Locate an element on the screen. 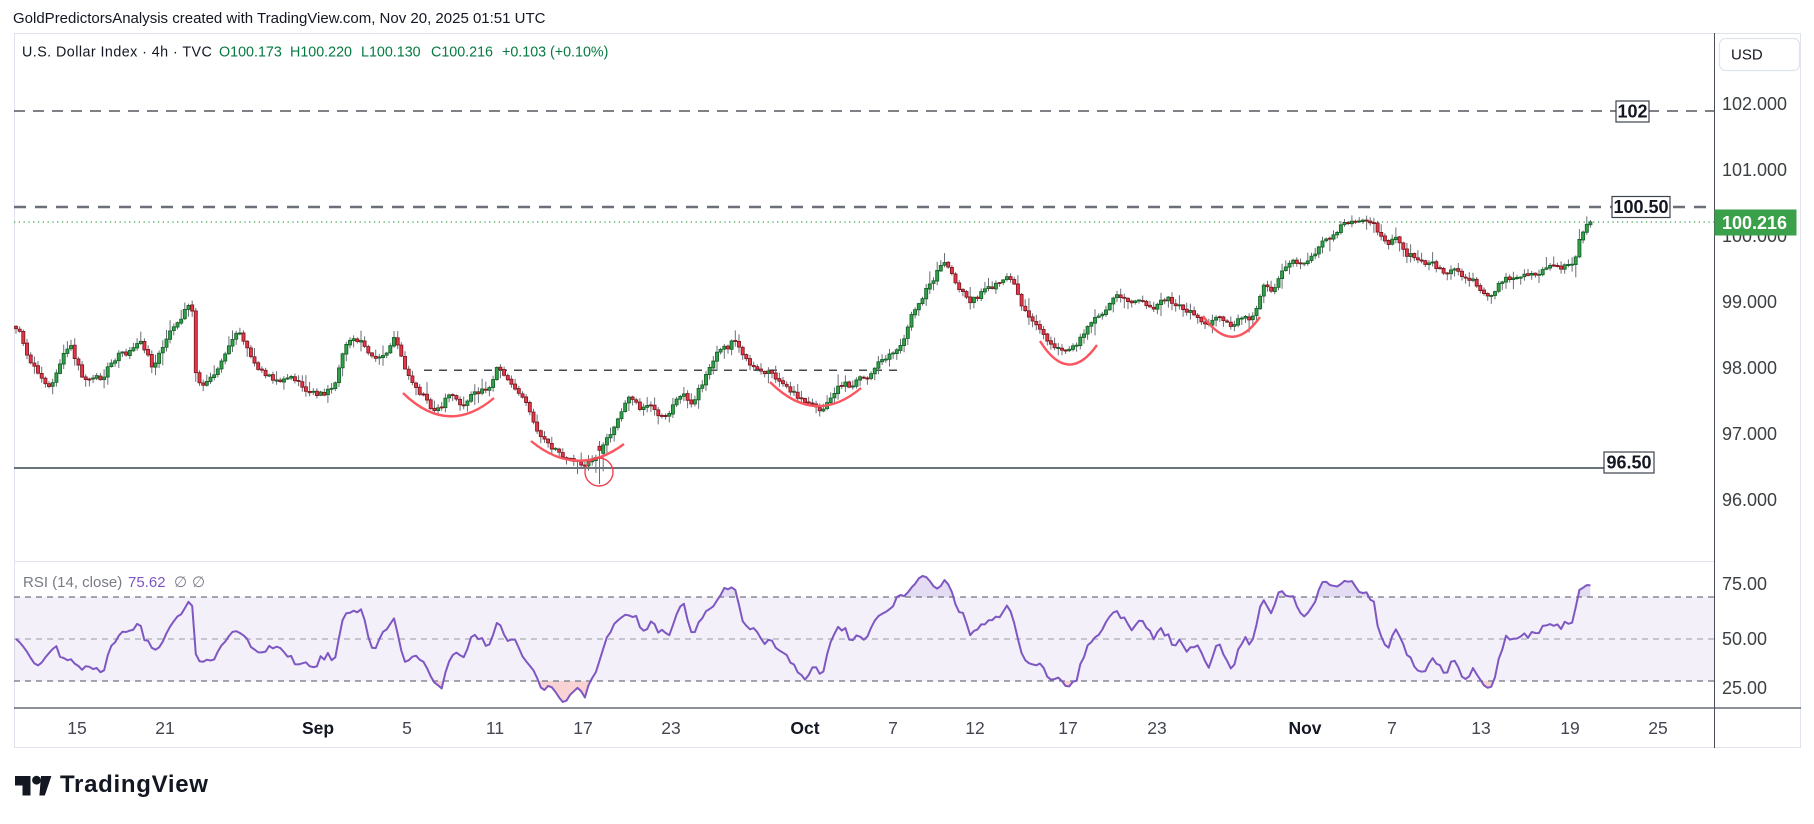 This screenshot has width=1814, height=824. svg-text: L100.130 is located at coordinates (391, 53).